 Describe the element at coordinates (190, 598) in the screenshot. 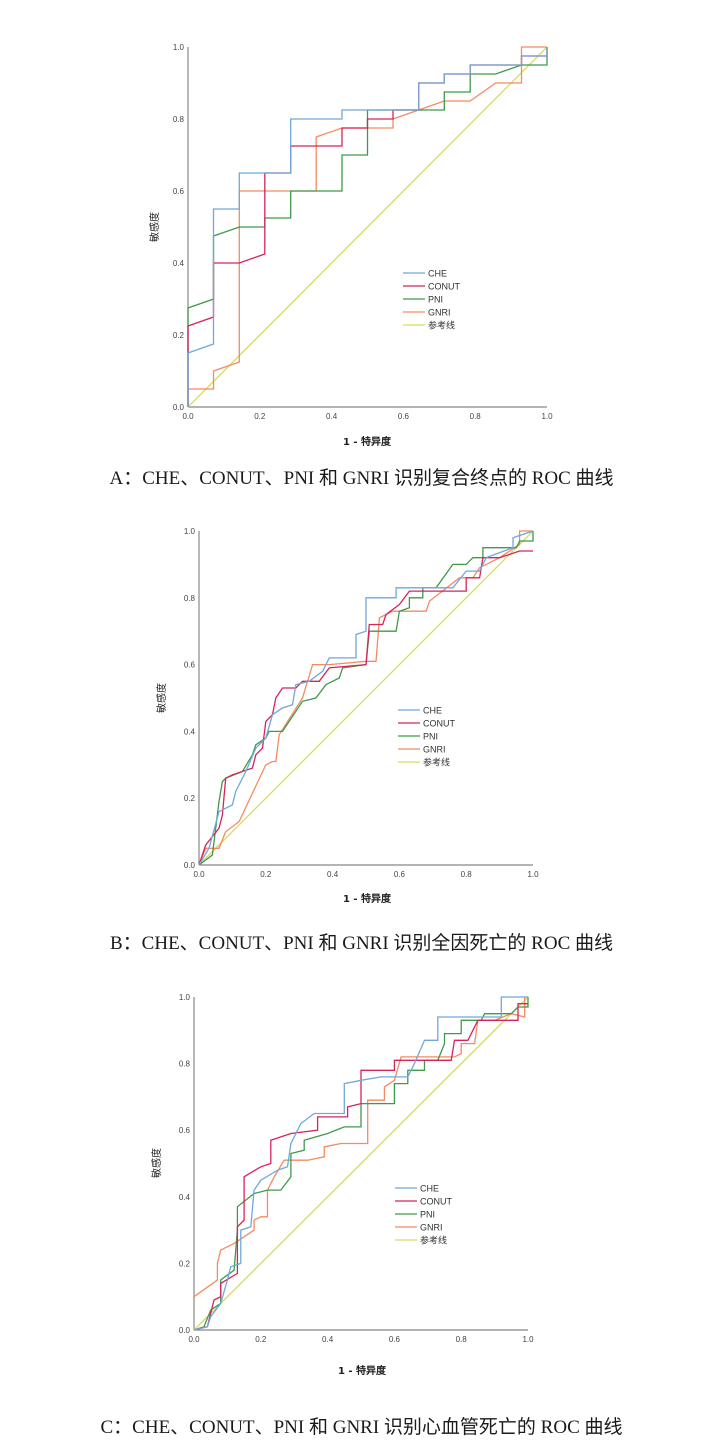

I see `y-tick-label-b: 0.8` at that location.